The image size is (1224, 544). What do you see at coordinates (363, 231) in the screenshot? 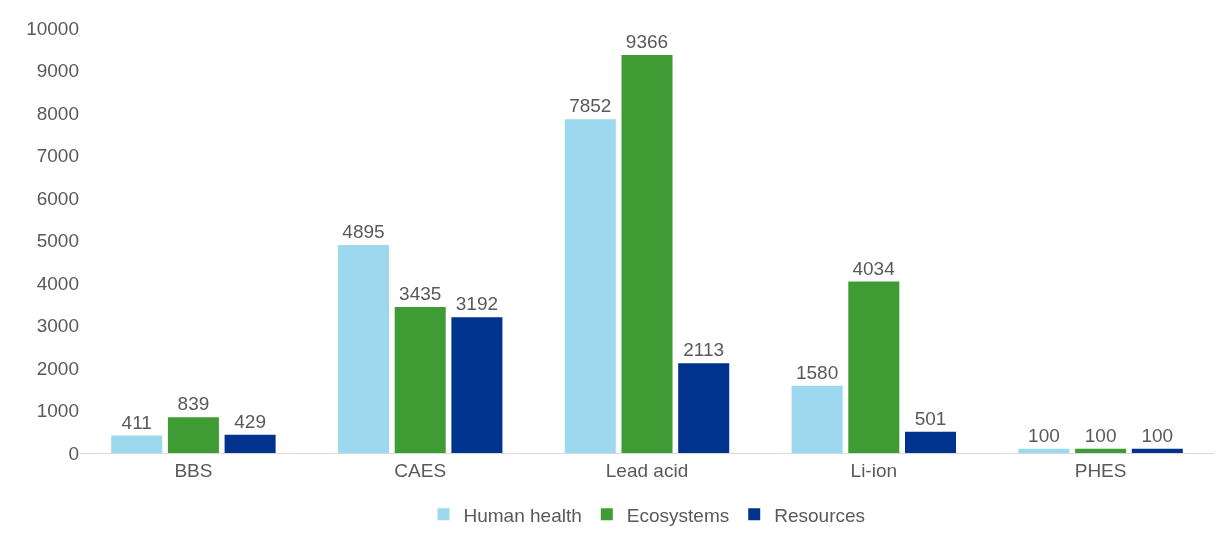
I see `data-label: 4895` at bounding box center [363, 231].